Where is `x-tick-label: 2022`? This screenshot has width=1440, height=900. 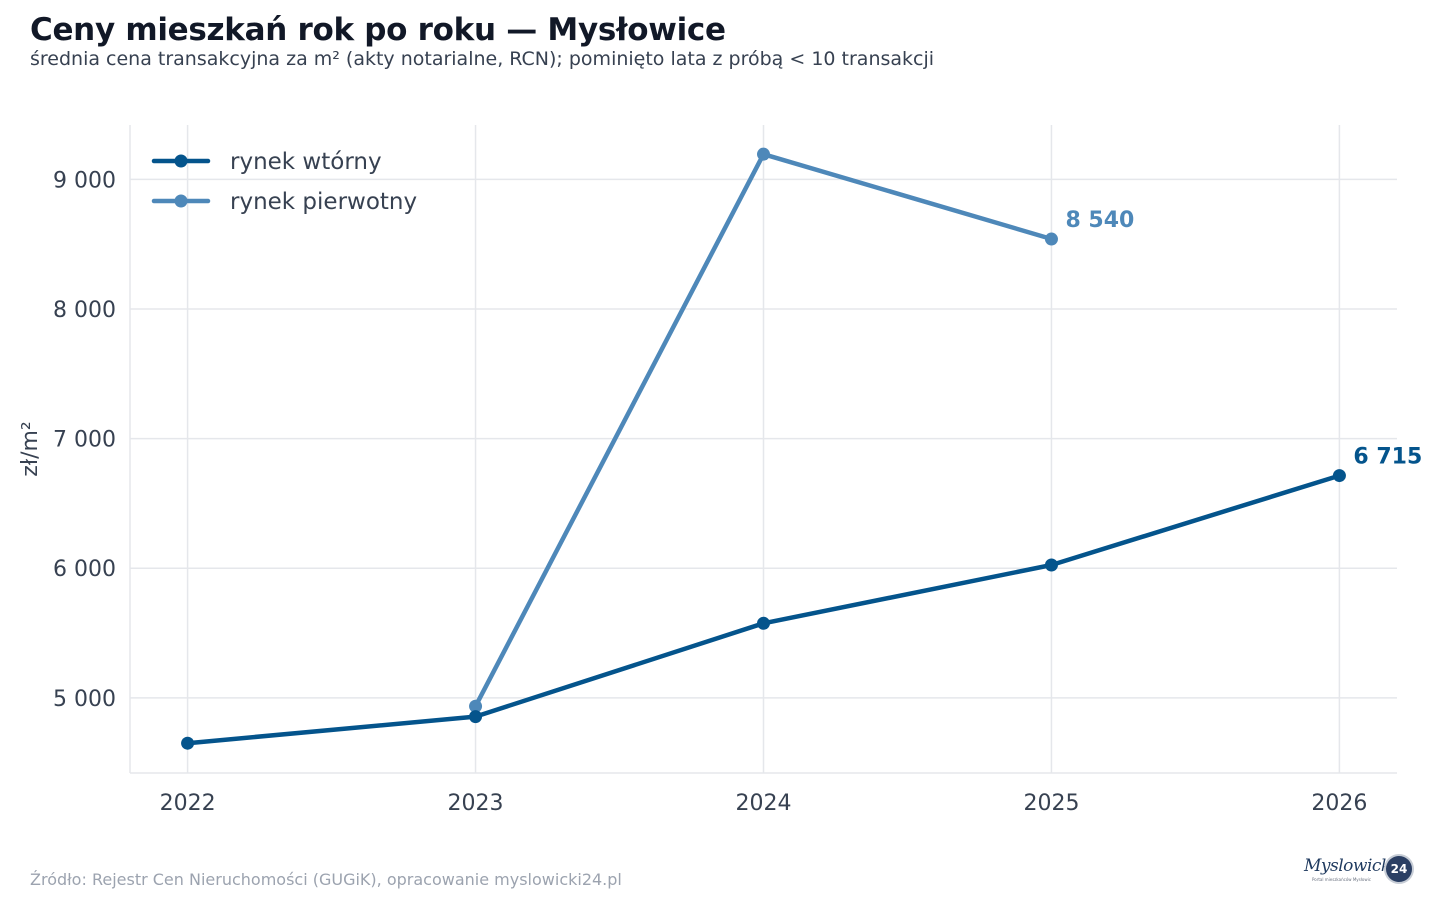 x-tick-label: 2022 is located at coordinates (188, 803).